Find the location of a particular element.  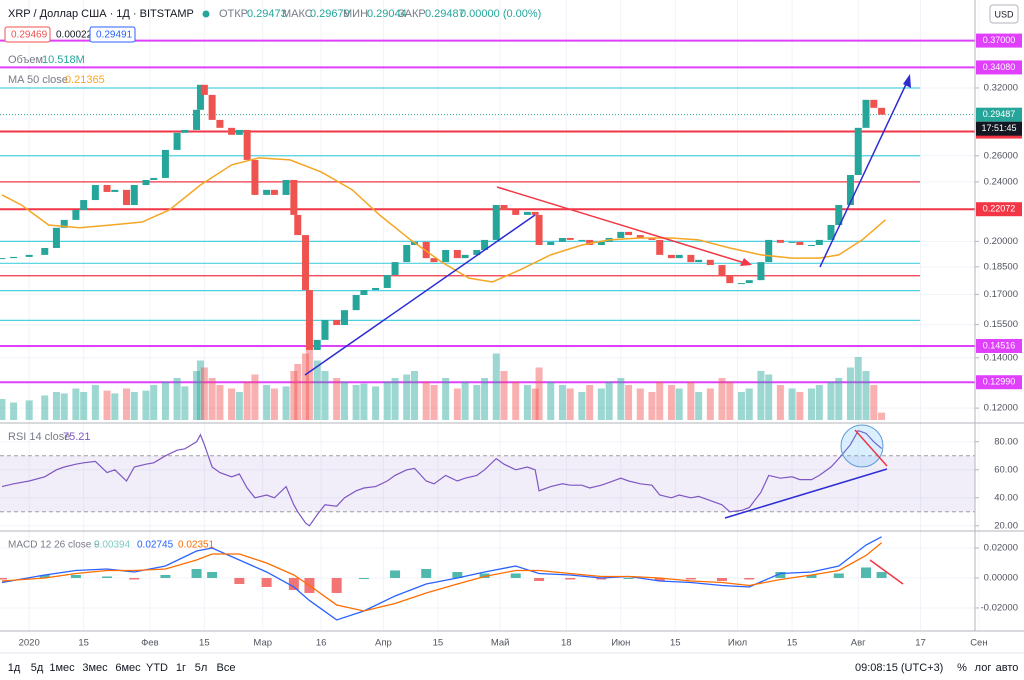

range-button: 1мес is located at coordinates (62, 668).